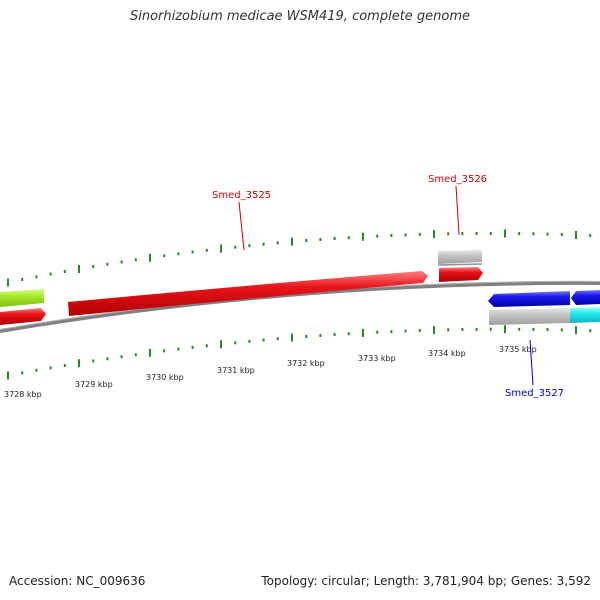  I want to click on gene-label-smed-3527: Smed_3527, so click(534, 393).